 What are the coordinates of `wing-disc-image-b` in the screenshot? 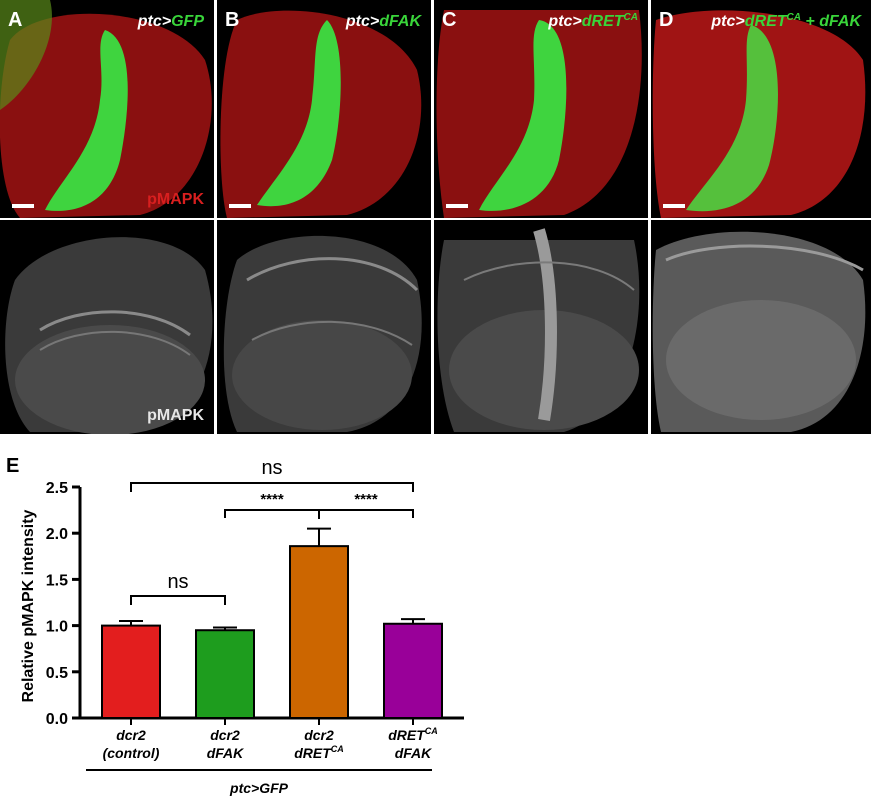 It's located at (324, 109).